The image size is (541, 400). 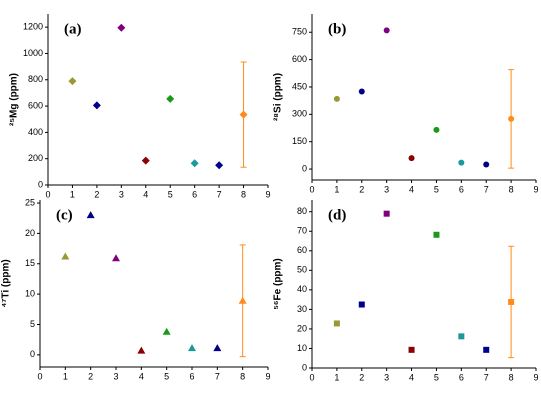 What do you see at coordinates (30, 202) in the screenshot?
I see `y-tick-label: 25` at bounding box center [30, 202].